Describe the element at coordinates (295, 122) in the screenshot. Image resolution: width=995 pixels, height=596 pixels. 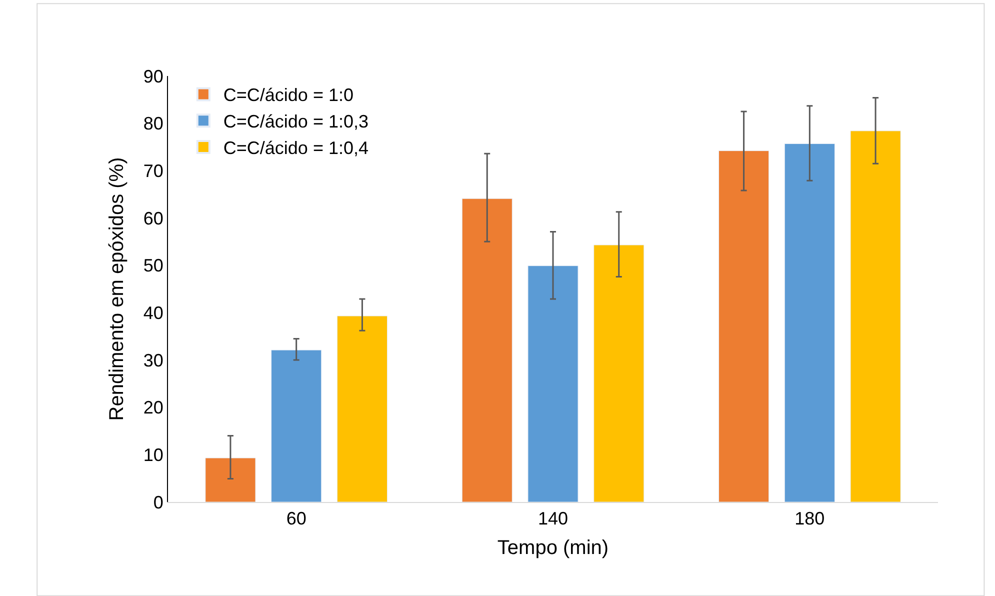
I see `legend-label: C=C/ácido = 1:0,3` at that location.